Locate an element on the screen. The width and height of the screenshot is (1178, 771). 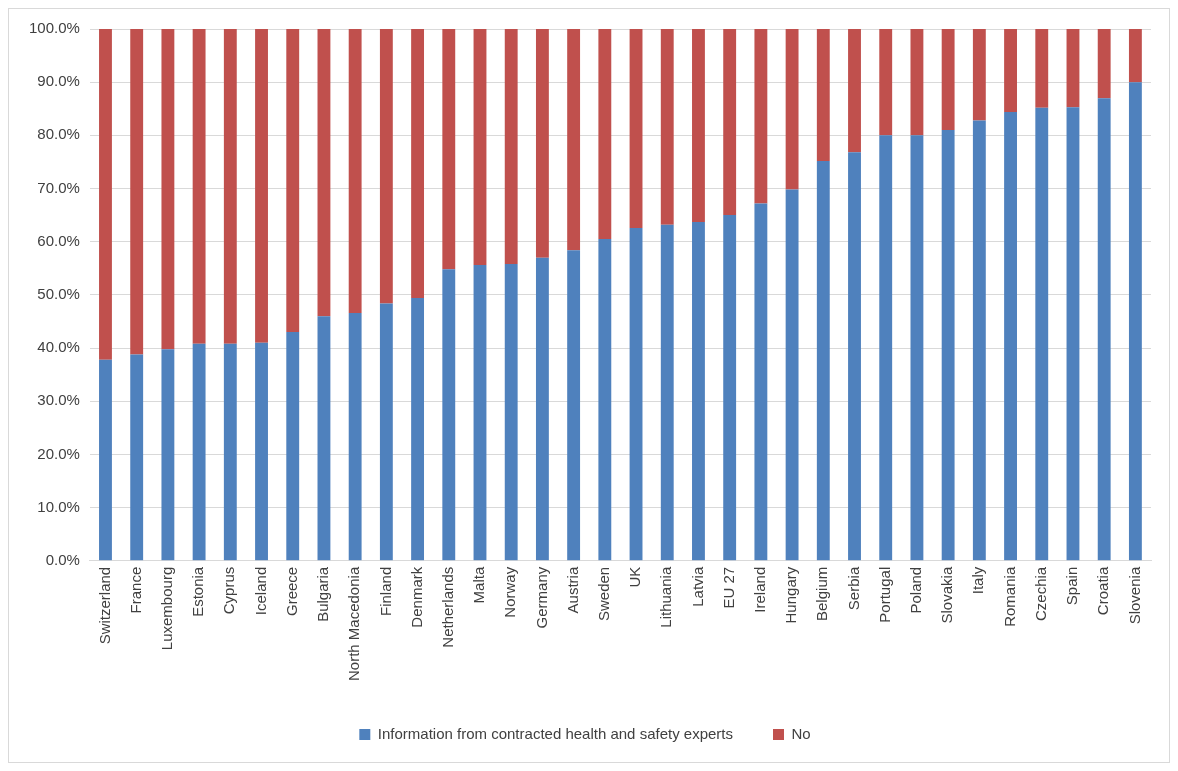
x-tick-label: Belgium is located at coordinates (822, 593).